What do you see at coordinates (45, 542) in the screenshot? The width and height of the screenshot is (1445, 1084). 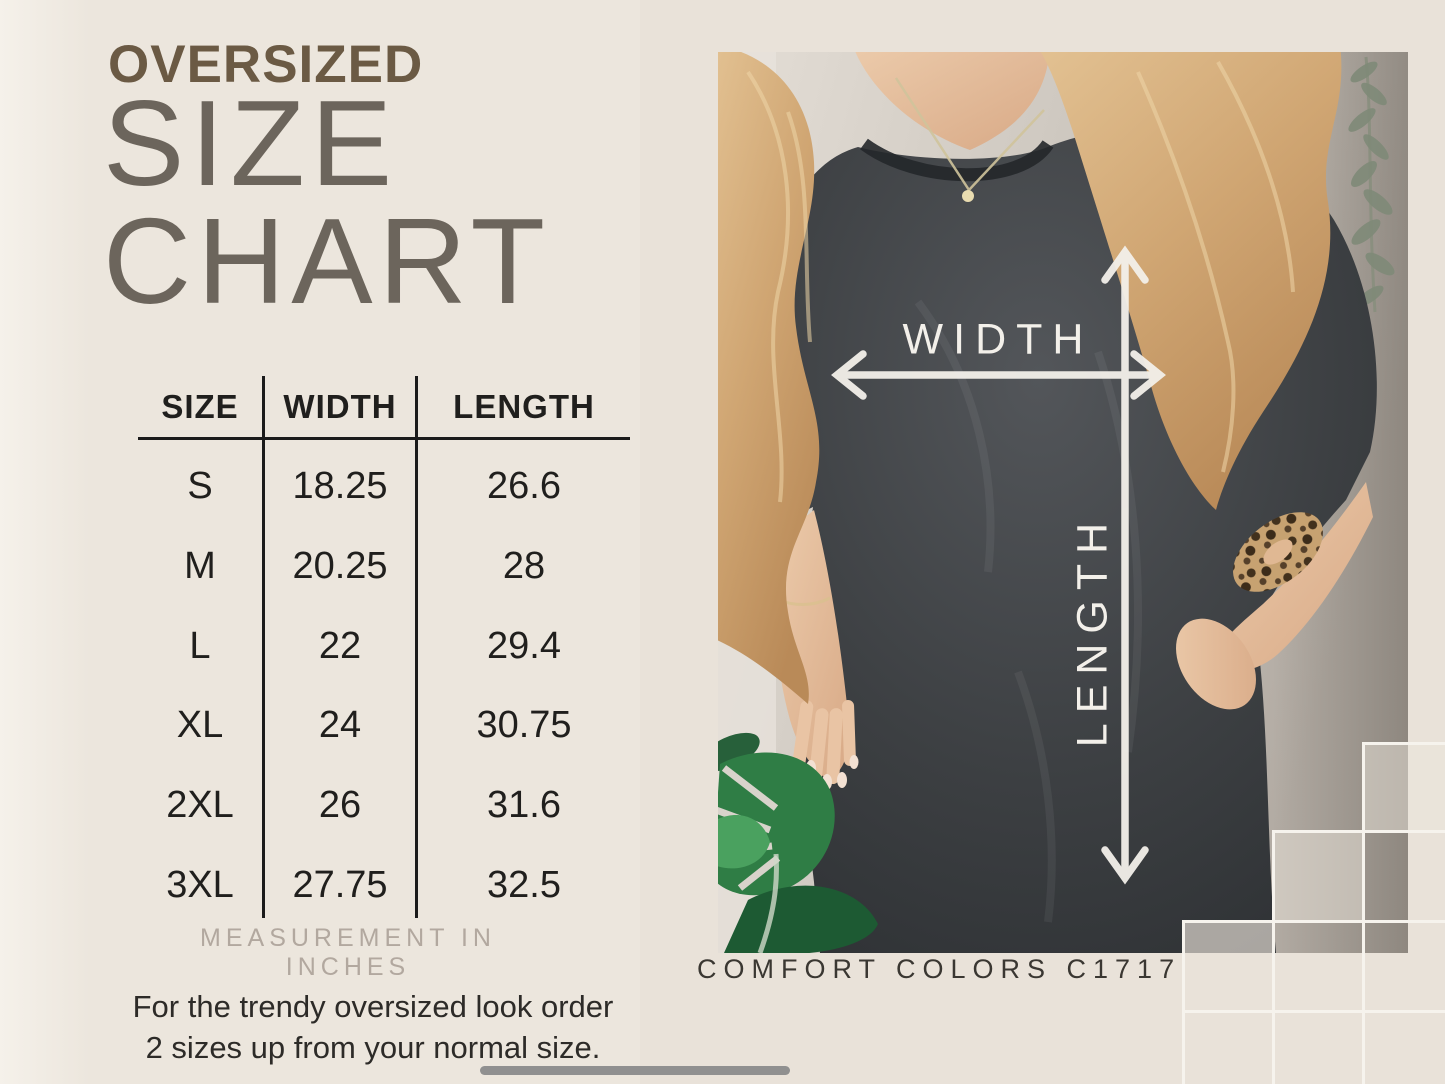 I see `left-edge-highlight` at bounding box center [45, 542].